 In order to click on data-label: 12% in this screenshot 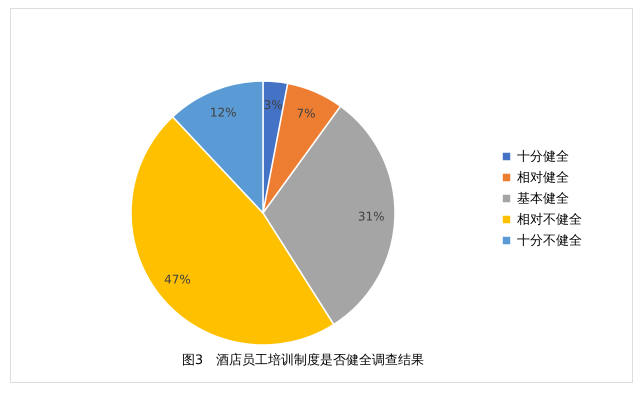, I will do `click(223, 112)`.